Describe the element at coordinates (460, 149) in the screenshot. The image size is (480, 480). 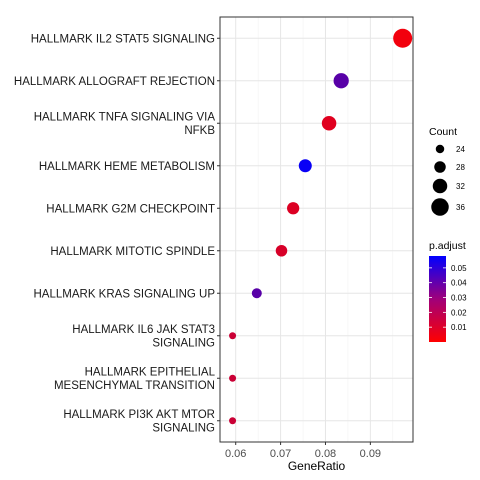
I see `size-legend-label: 24` at that location.